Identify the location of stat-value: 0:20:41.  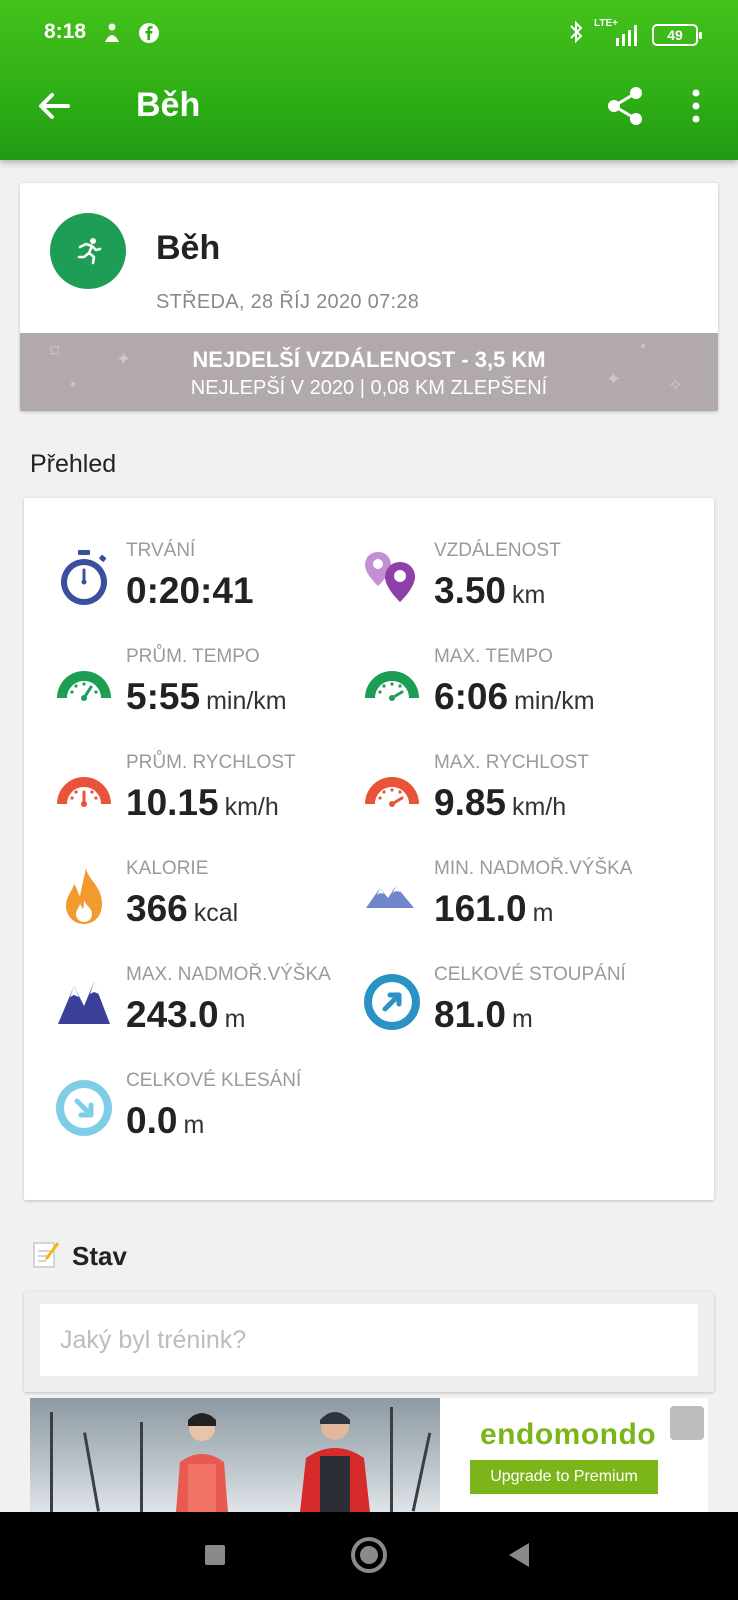
(190, 591).